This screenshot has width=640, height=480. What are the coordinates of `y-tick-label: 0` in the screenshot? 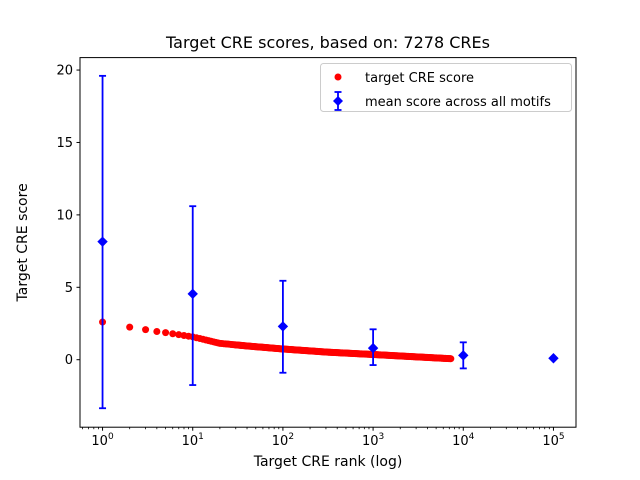 It's located at (69, 360).